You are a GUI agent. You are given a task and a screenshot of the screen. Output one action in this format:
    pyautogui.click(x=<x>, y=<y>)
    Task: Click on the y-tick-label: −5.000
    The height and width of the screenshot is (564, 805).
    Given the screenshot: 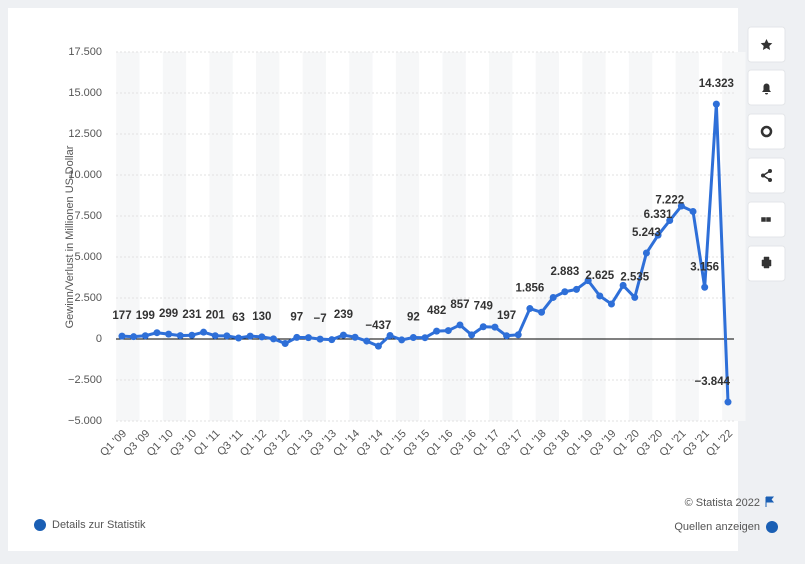 What is the action you would take?
    pyautogui.click(x=85, y=421)
    